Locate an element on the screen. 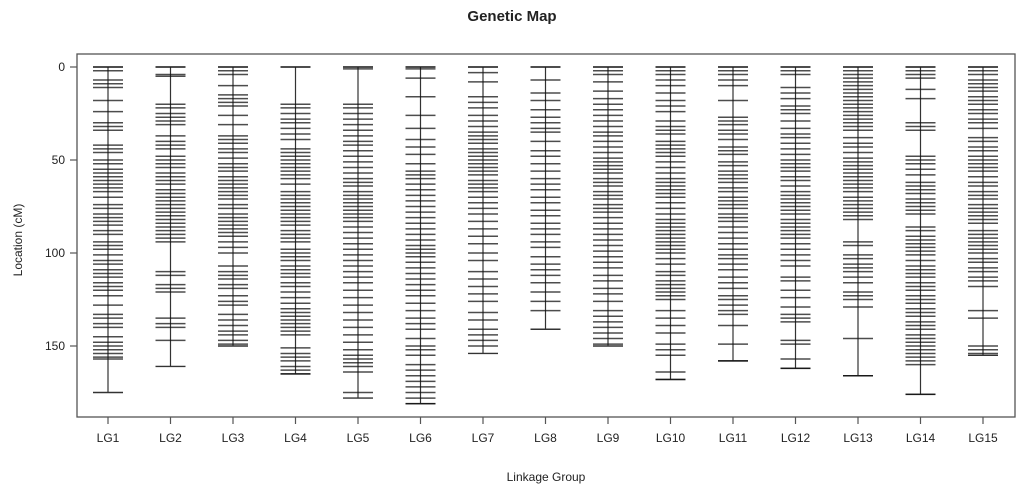  x-tick-label: LG12 is located at coordinates (796, 438).